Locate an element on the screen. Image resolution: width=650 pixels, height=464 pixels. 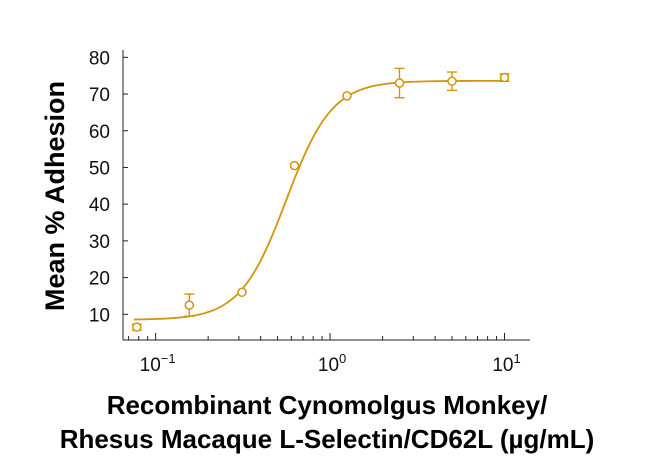
y-tick-label: 80 is located at coordinates (99, 58).